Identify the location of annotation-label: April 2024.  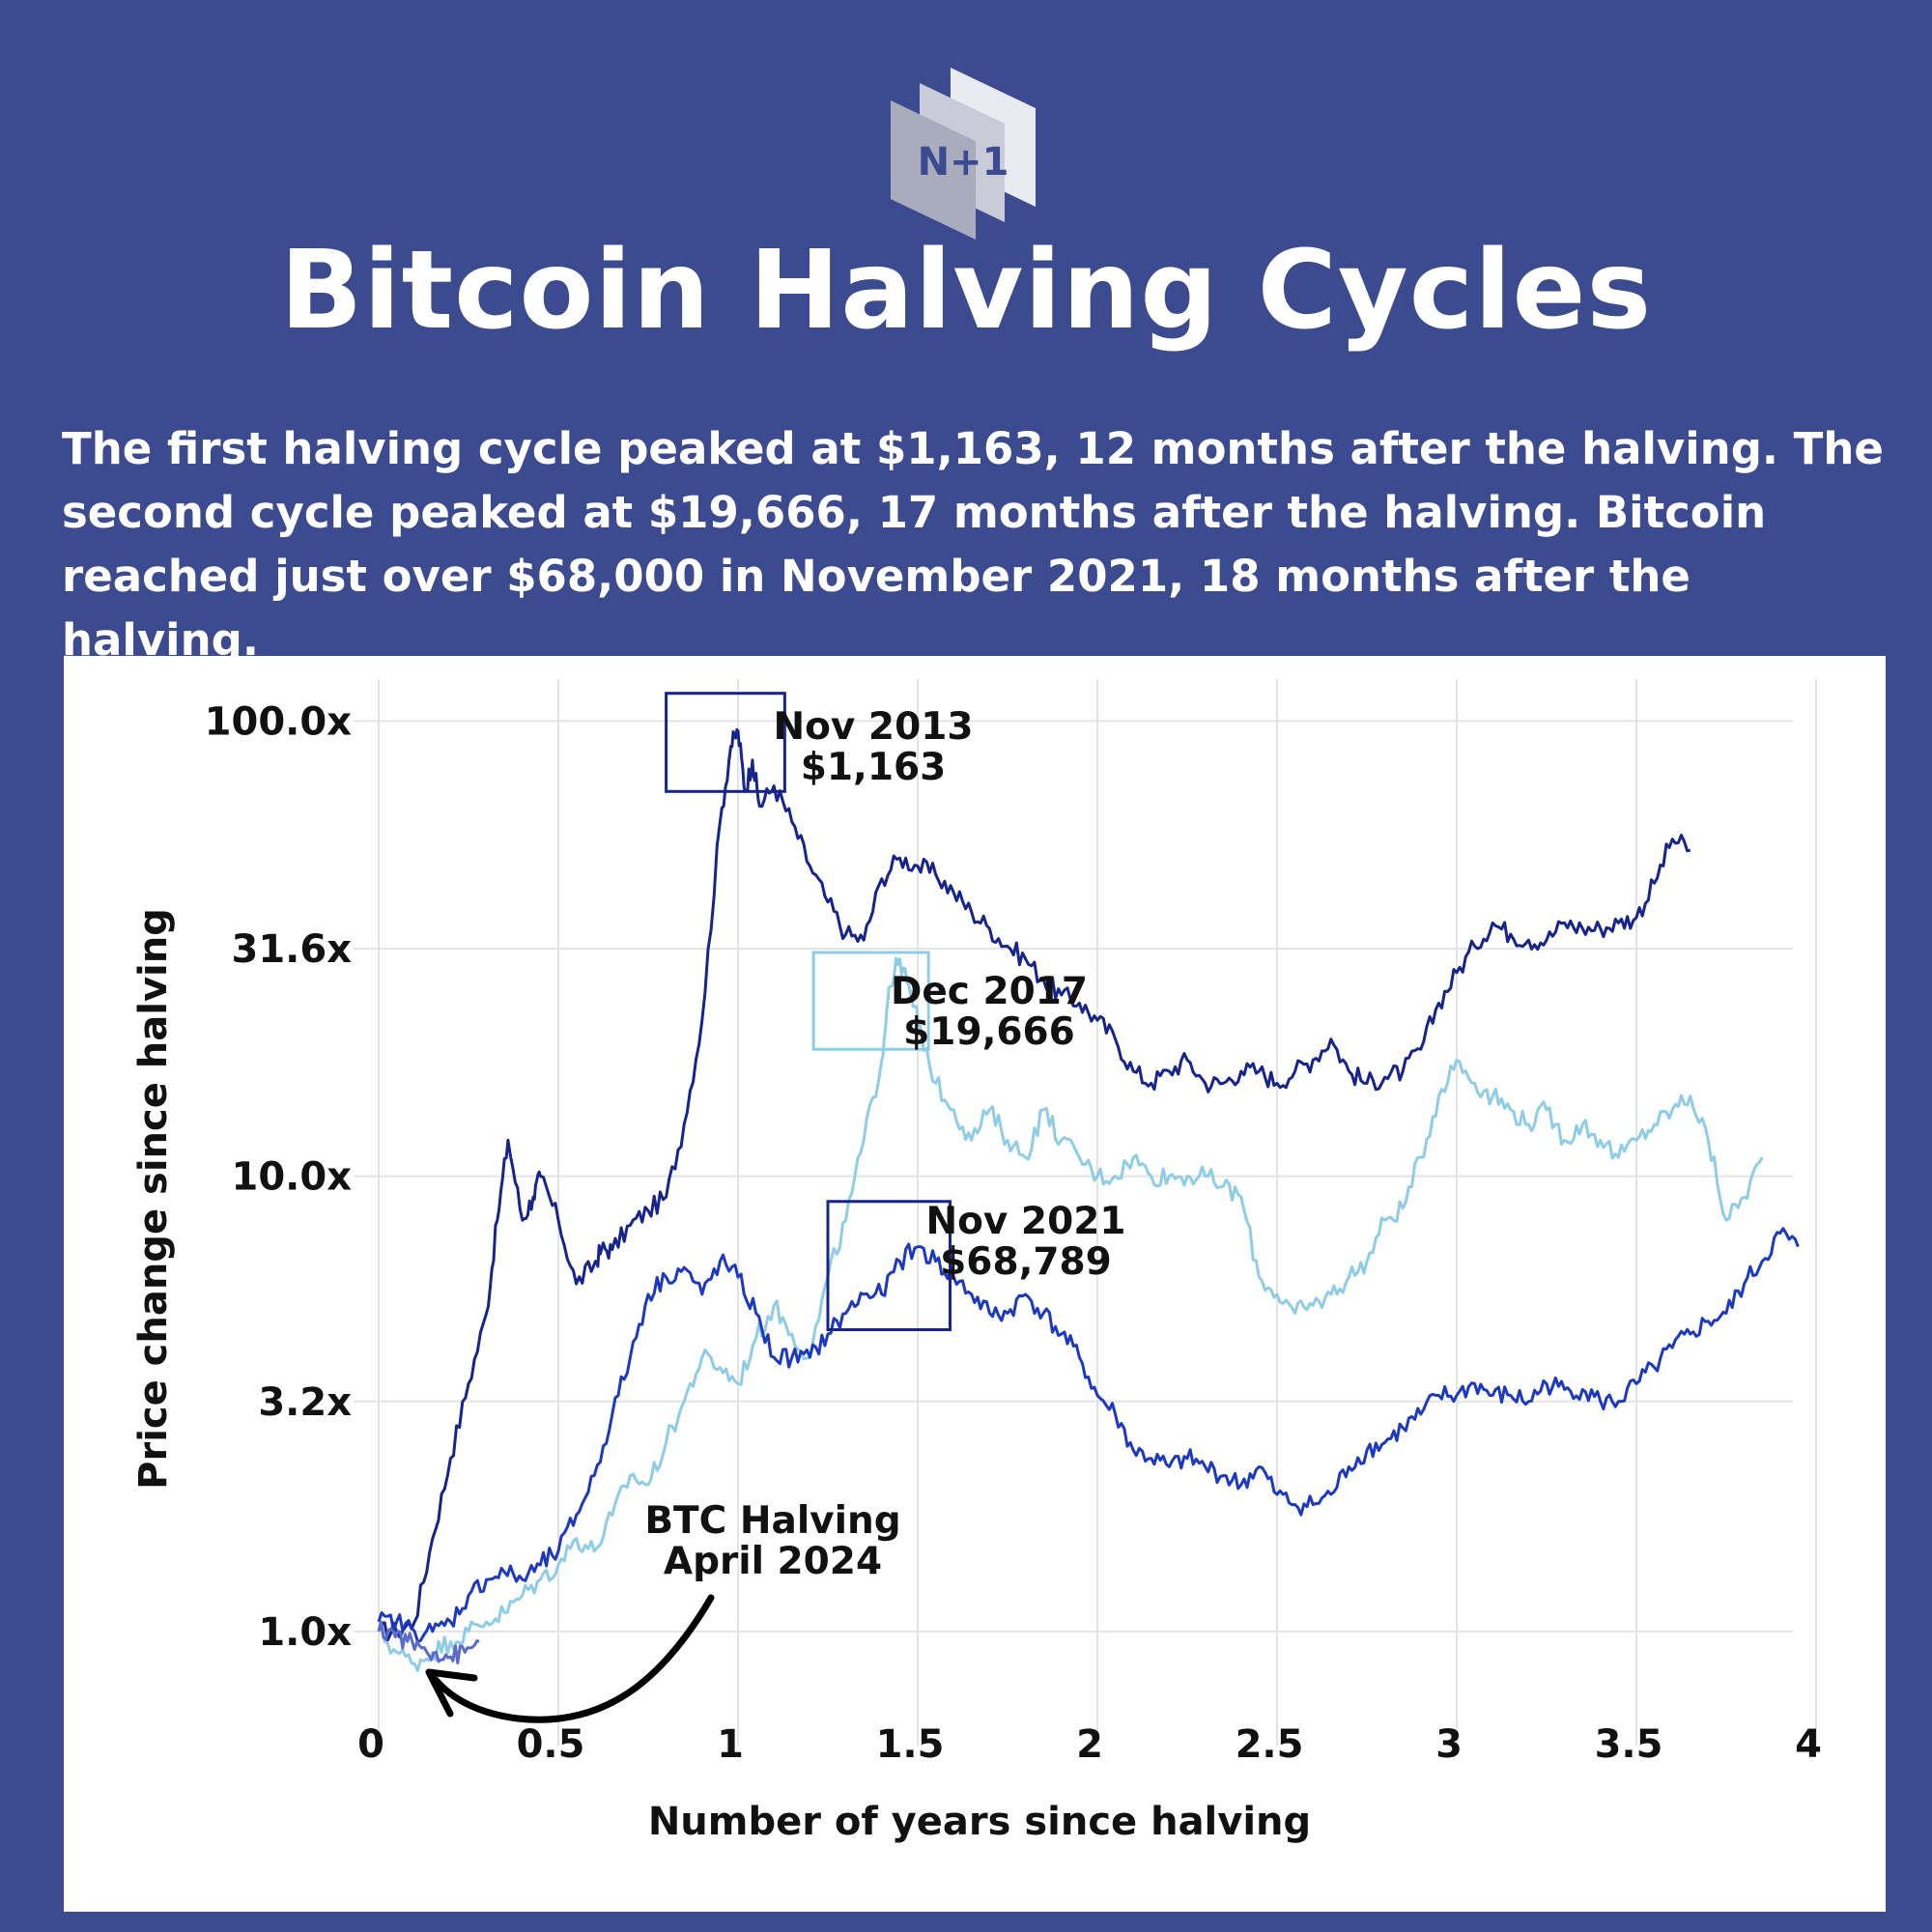
(773, 1561).